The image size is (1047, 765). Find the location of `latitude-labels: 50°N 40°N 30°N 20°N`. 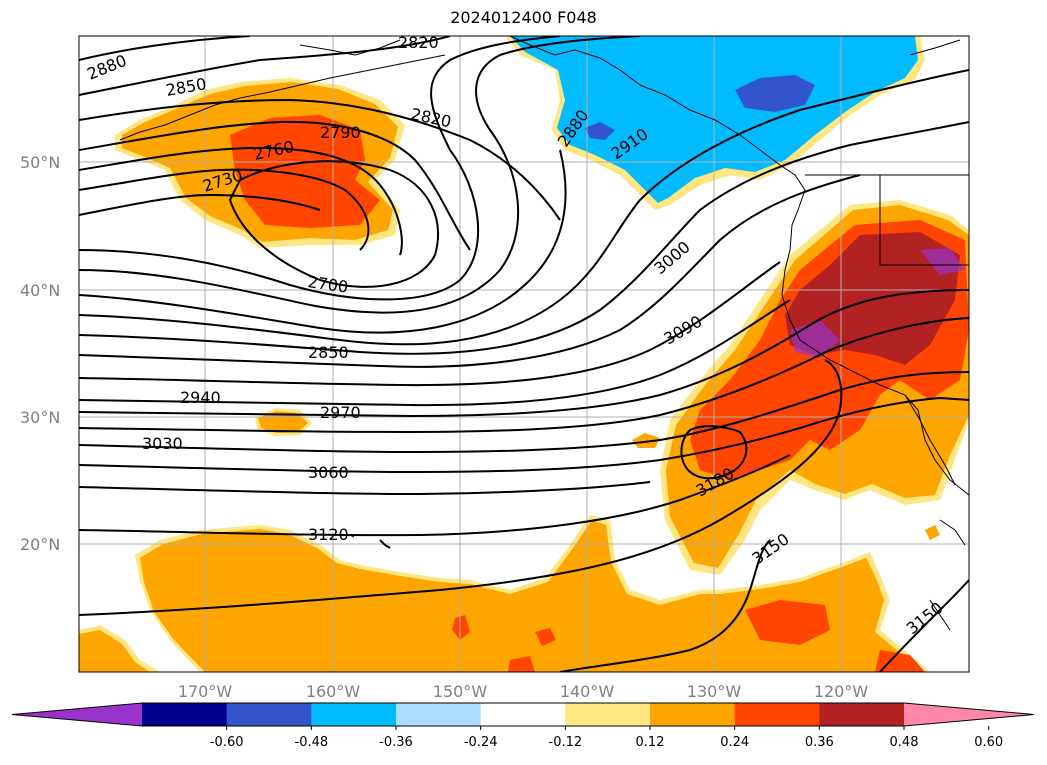

latitude-labels: 50°N 40°N 30°N 20°N is located at coordinates (40, 353).